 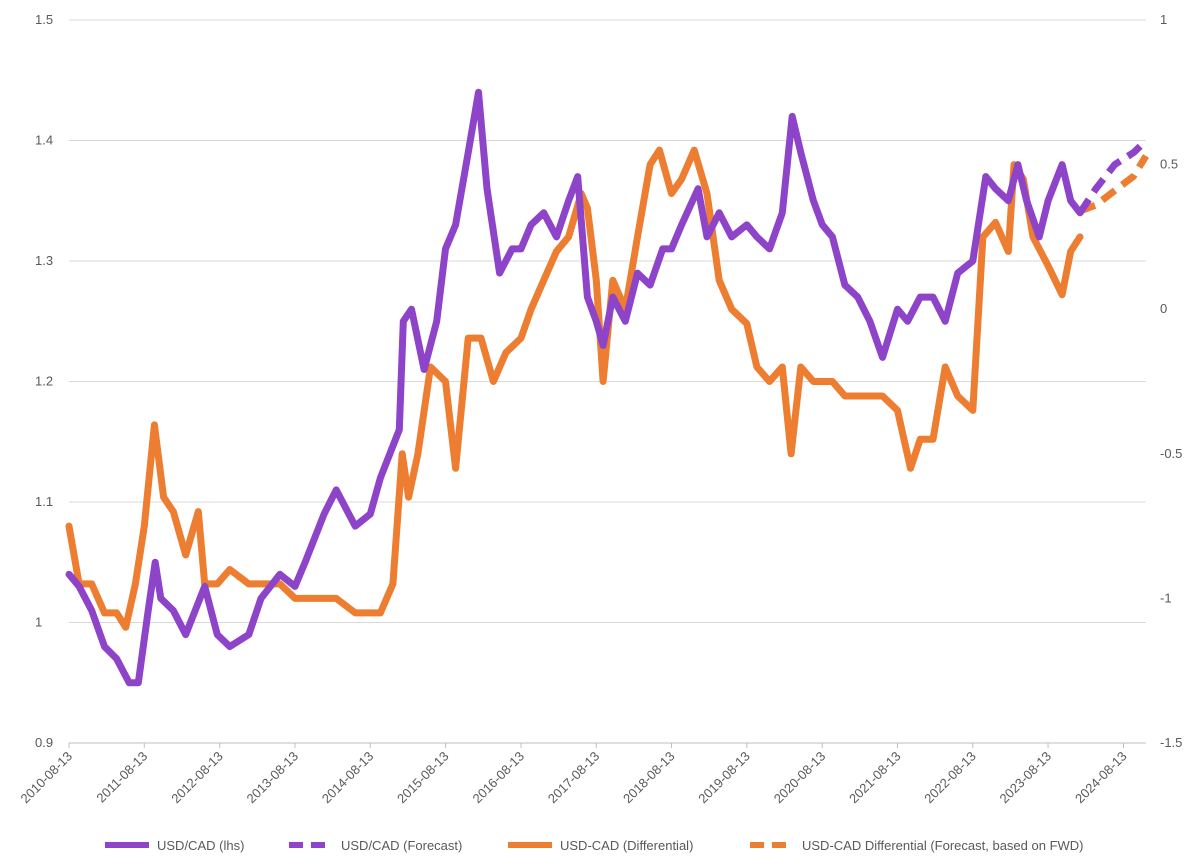 I want to click on x-tick-label: 2012-08-13, so click(x=197, y=778).